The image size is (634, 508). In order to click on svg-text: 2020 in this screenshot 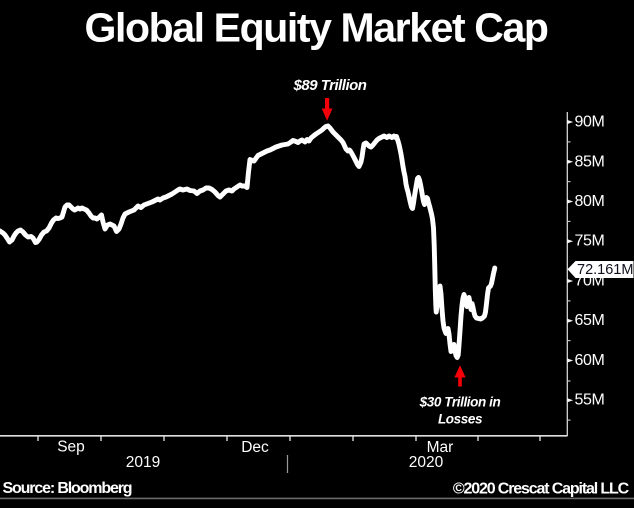, I will do `click(426, 462)`.